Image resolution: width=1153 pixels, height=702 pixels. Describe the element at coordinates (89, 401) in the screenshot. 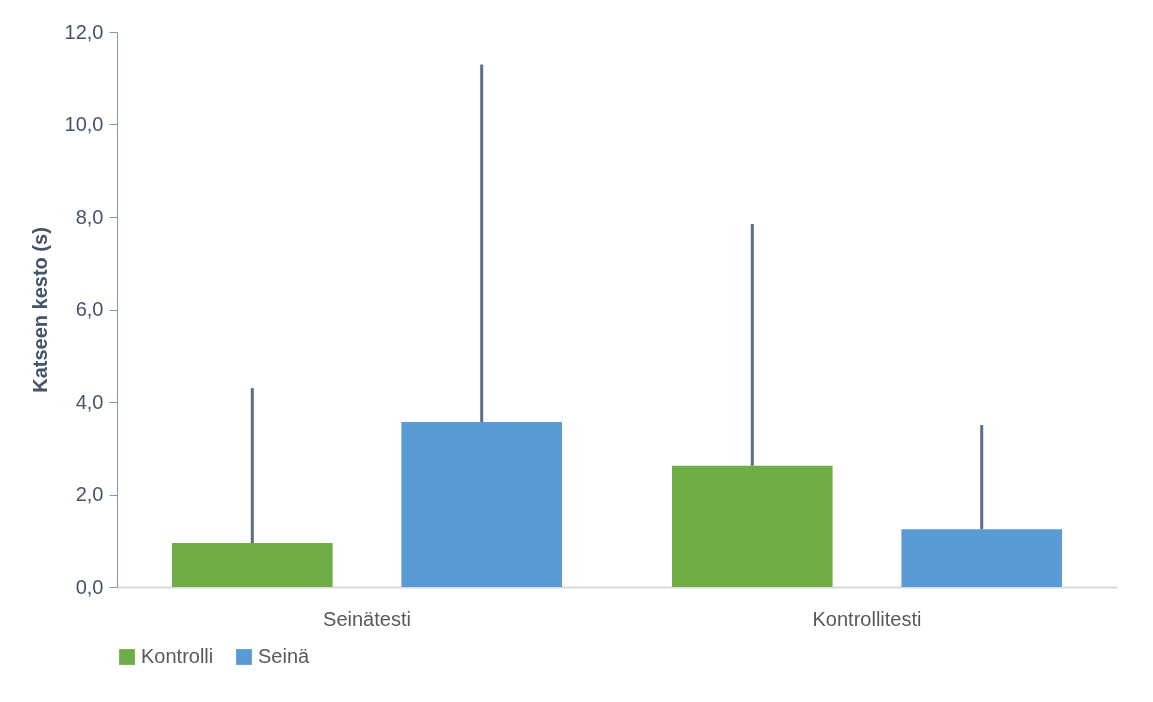

I see `y-tick-label: 4,0` at that location.